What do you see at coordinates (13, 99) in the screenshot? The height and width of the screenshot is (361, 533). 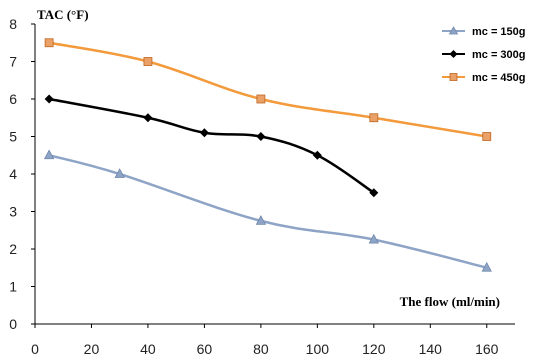 I see `y-tick-label: 6` at bounding box center [13, 99].